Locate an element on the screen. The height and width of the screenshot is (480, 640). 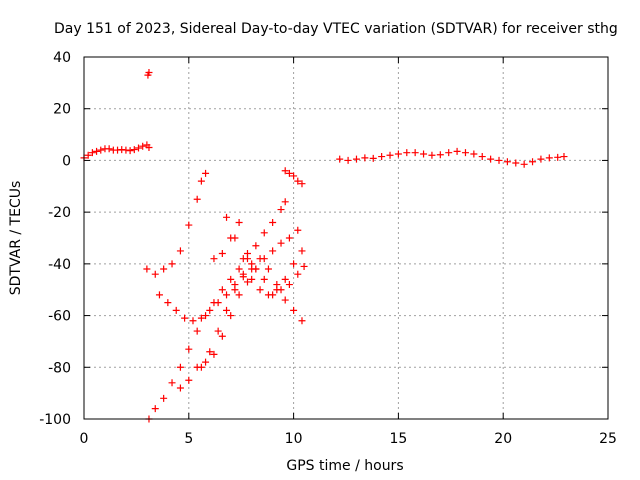
series-early-track is located at coordinates (116, 151).